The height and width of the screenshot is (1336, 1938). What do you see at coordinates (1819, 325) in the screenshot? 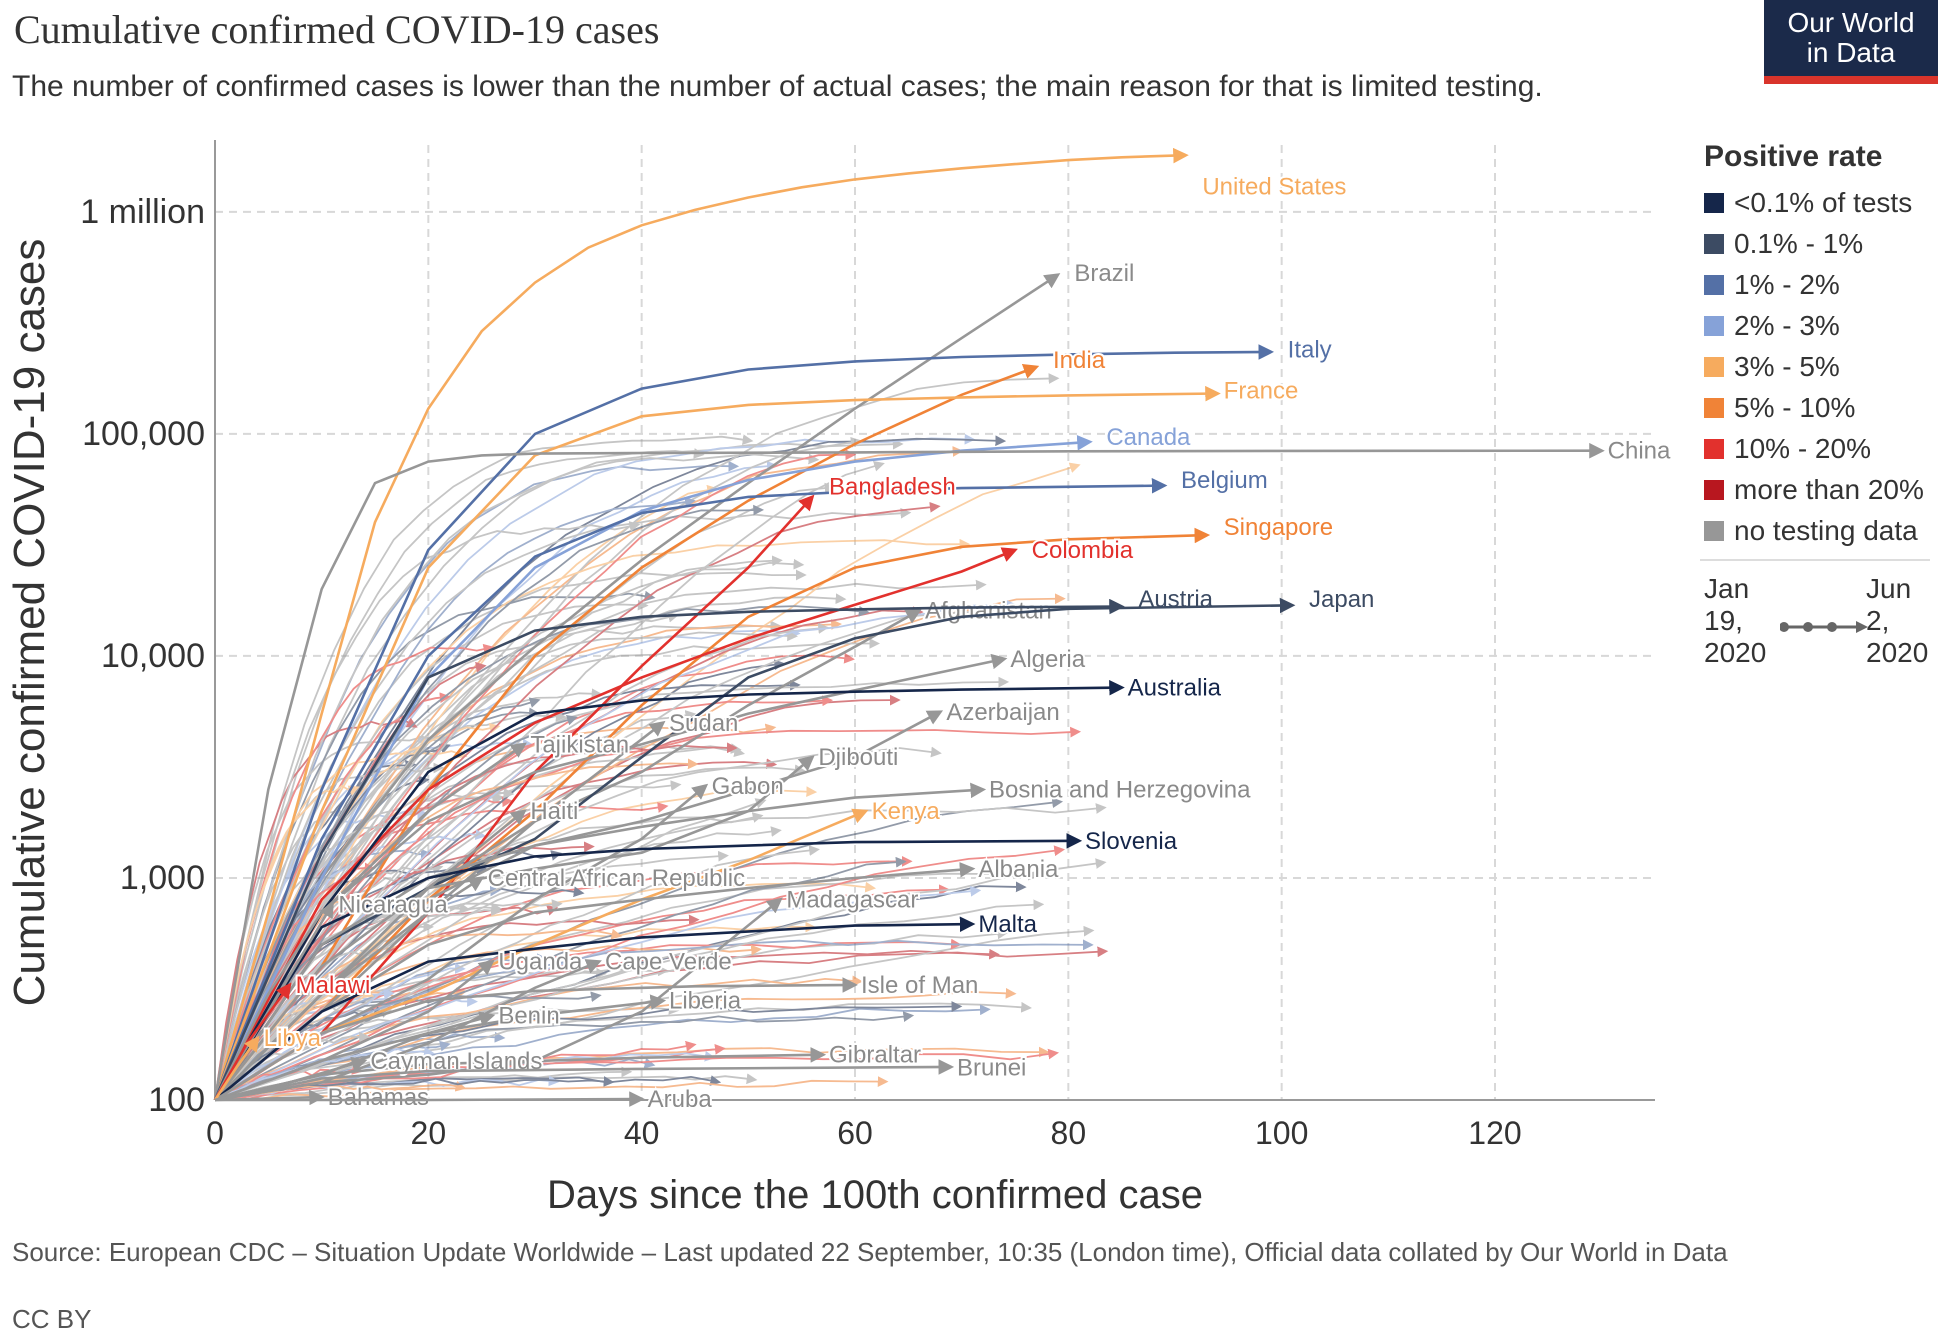
I see `legend-item: 2% - 3%` at bounding box center [1819, 325].